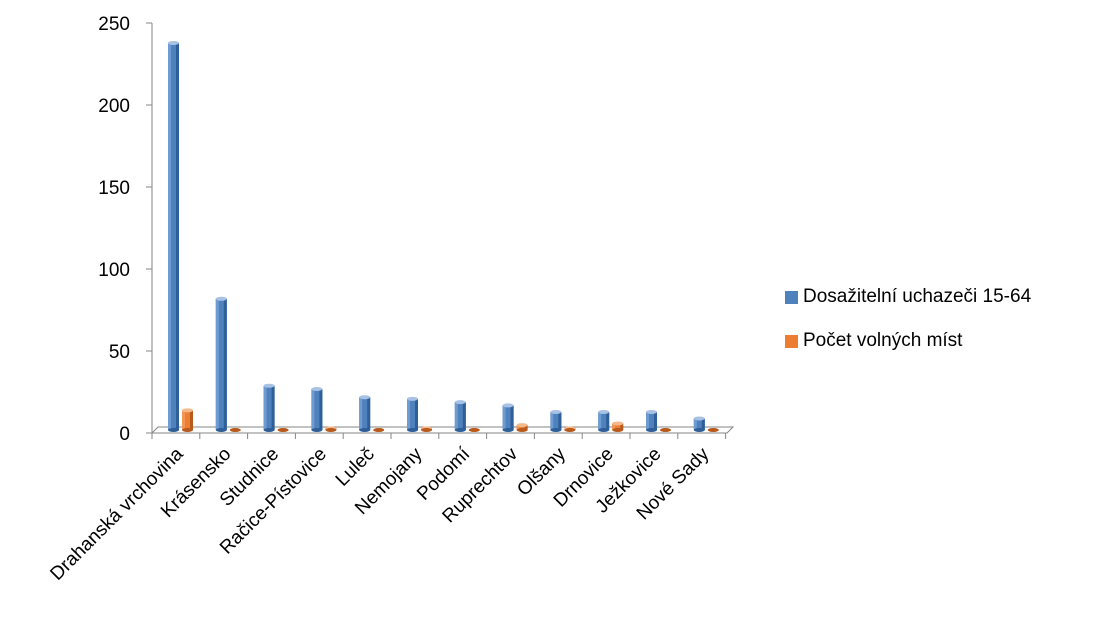  Describe the element at coordinates (114, 106) in the screenshot. I see `y-tick-label: 200` at that location.